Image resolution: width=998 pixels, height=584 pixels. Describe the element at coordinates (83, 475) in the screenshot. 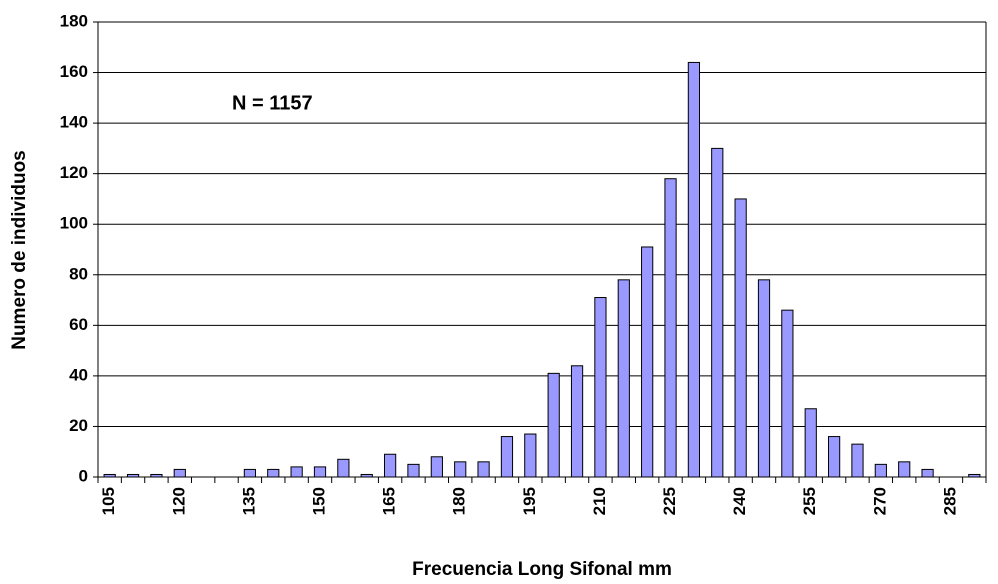

I see `y-tick-label: 0` at that location.